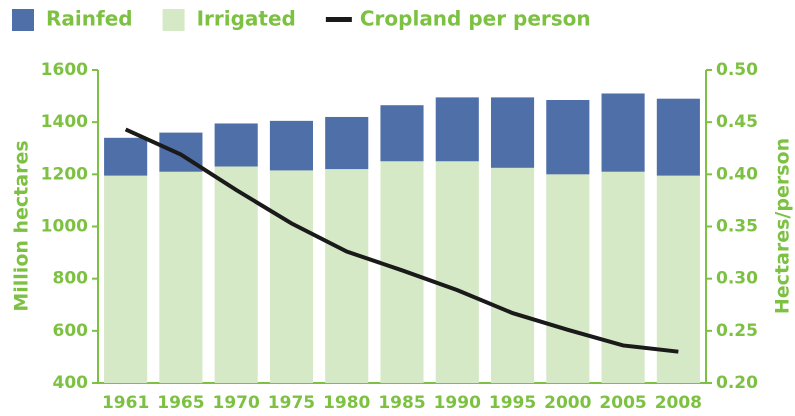  Describe the element at coordinates (64, 174) in the screenshot. I see `y-tick-label: 1200` at that location.